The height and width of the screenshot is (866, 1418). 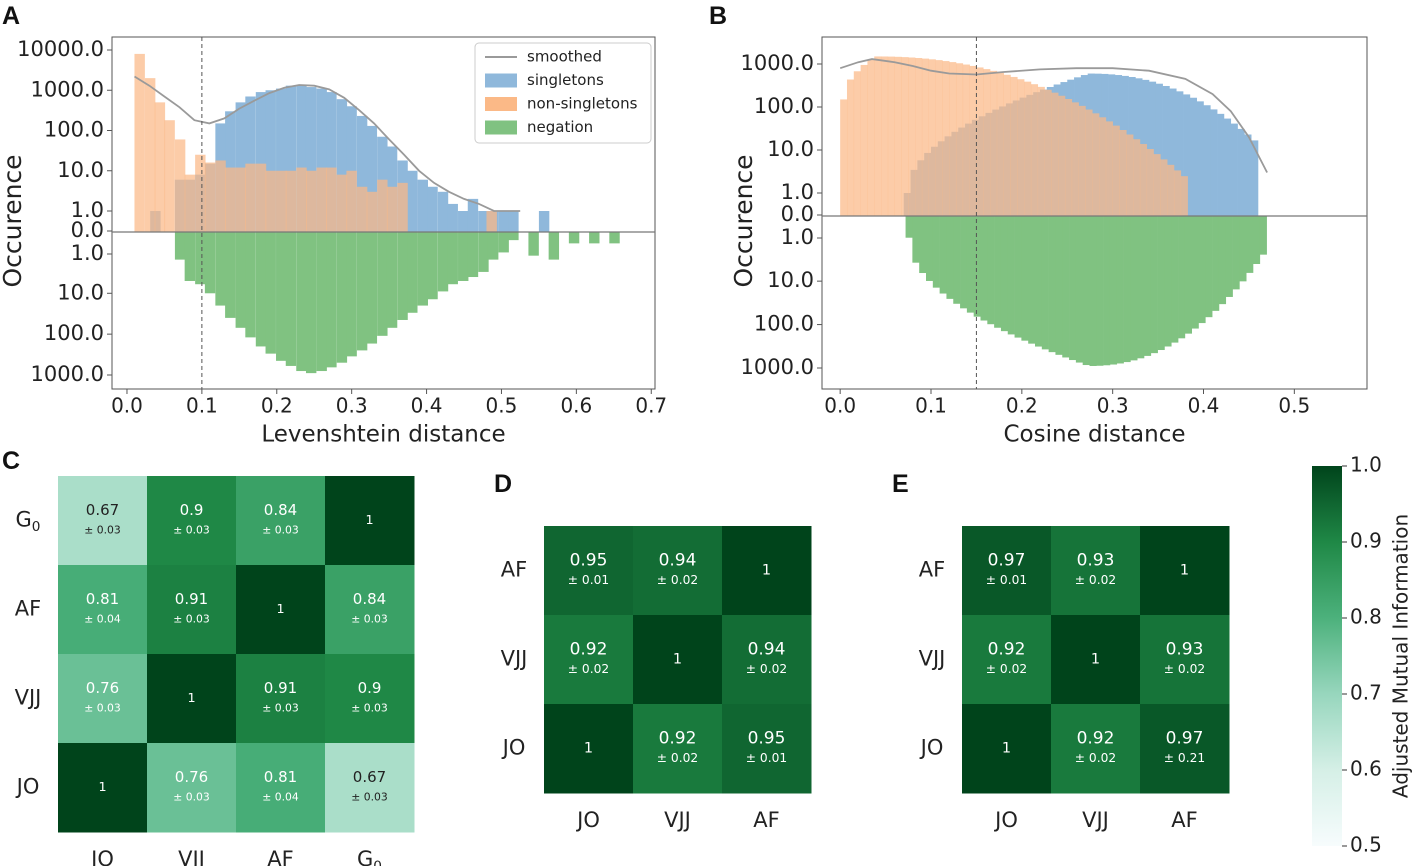 I want to click on x-label-c: AF, so click(x=280, y=856).